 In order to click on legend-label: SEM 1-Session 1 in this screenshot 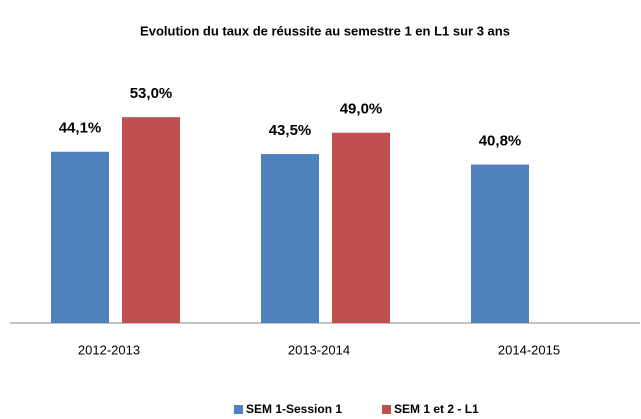, I will do `click(294, 409)`.